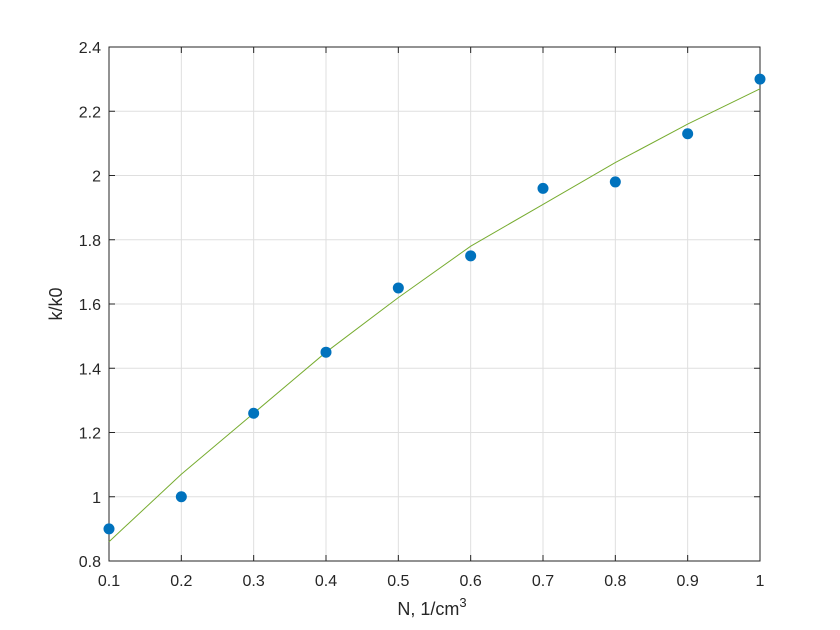  I want to click on y-tick-label: 2, so click(96, 177).